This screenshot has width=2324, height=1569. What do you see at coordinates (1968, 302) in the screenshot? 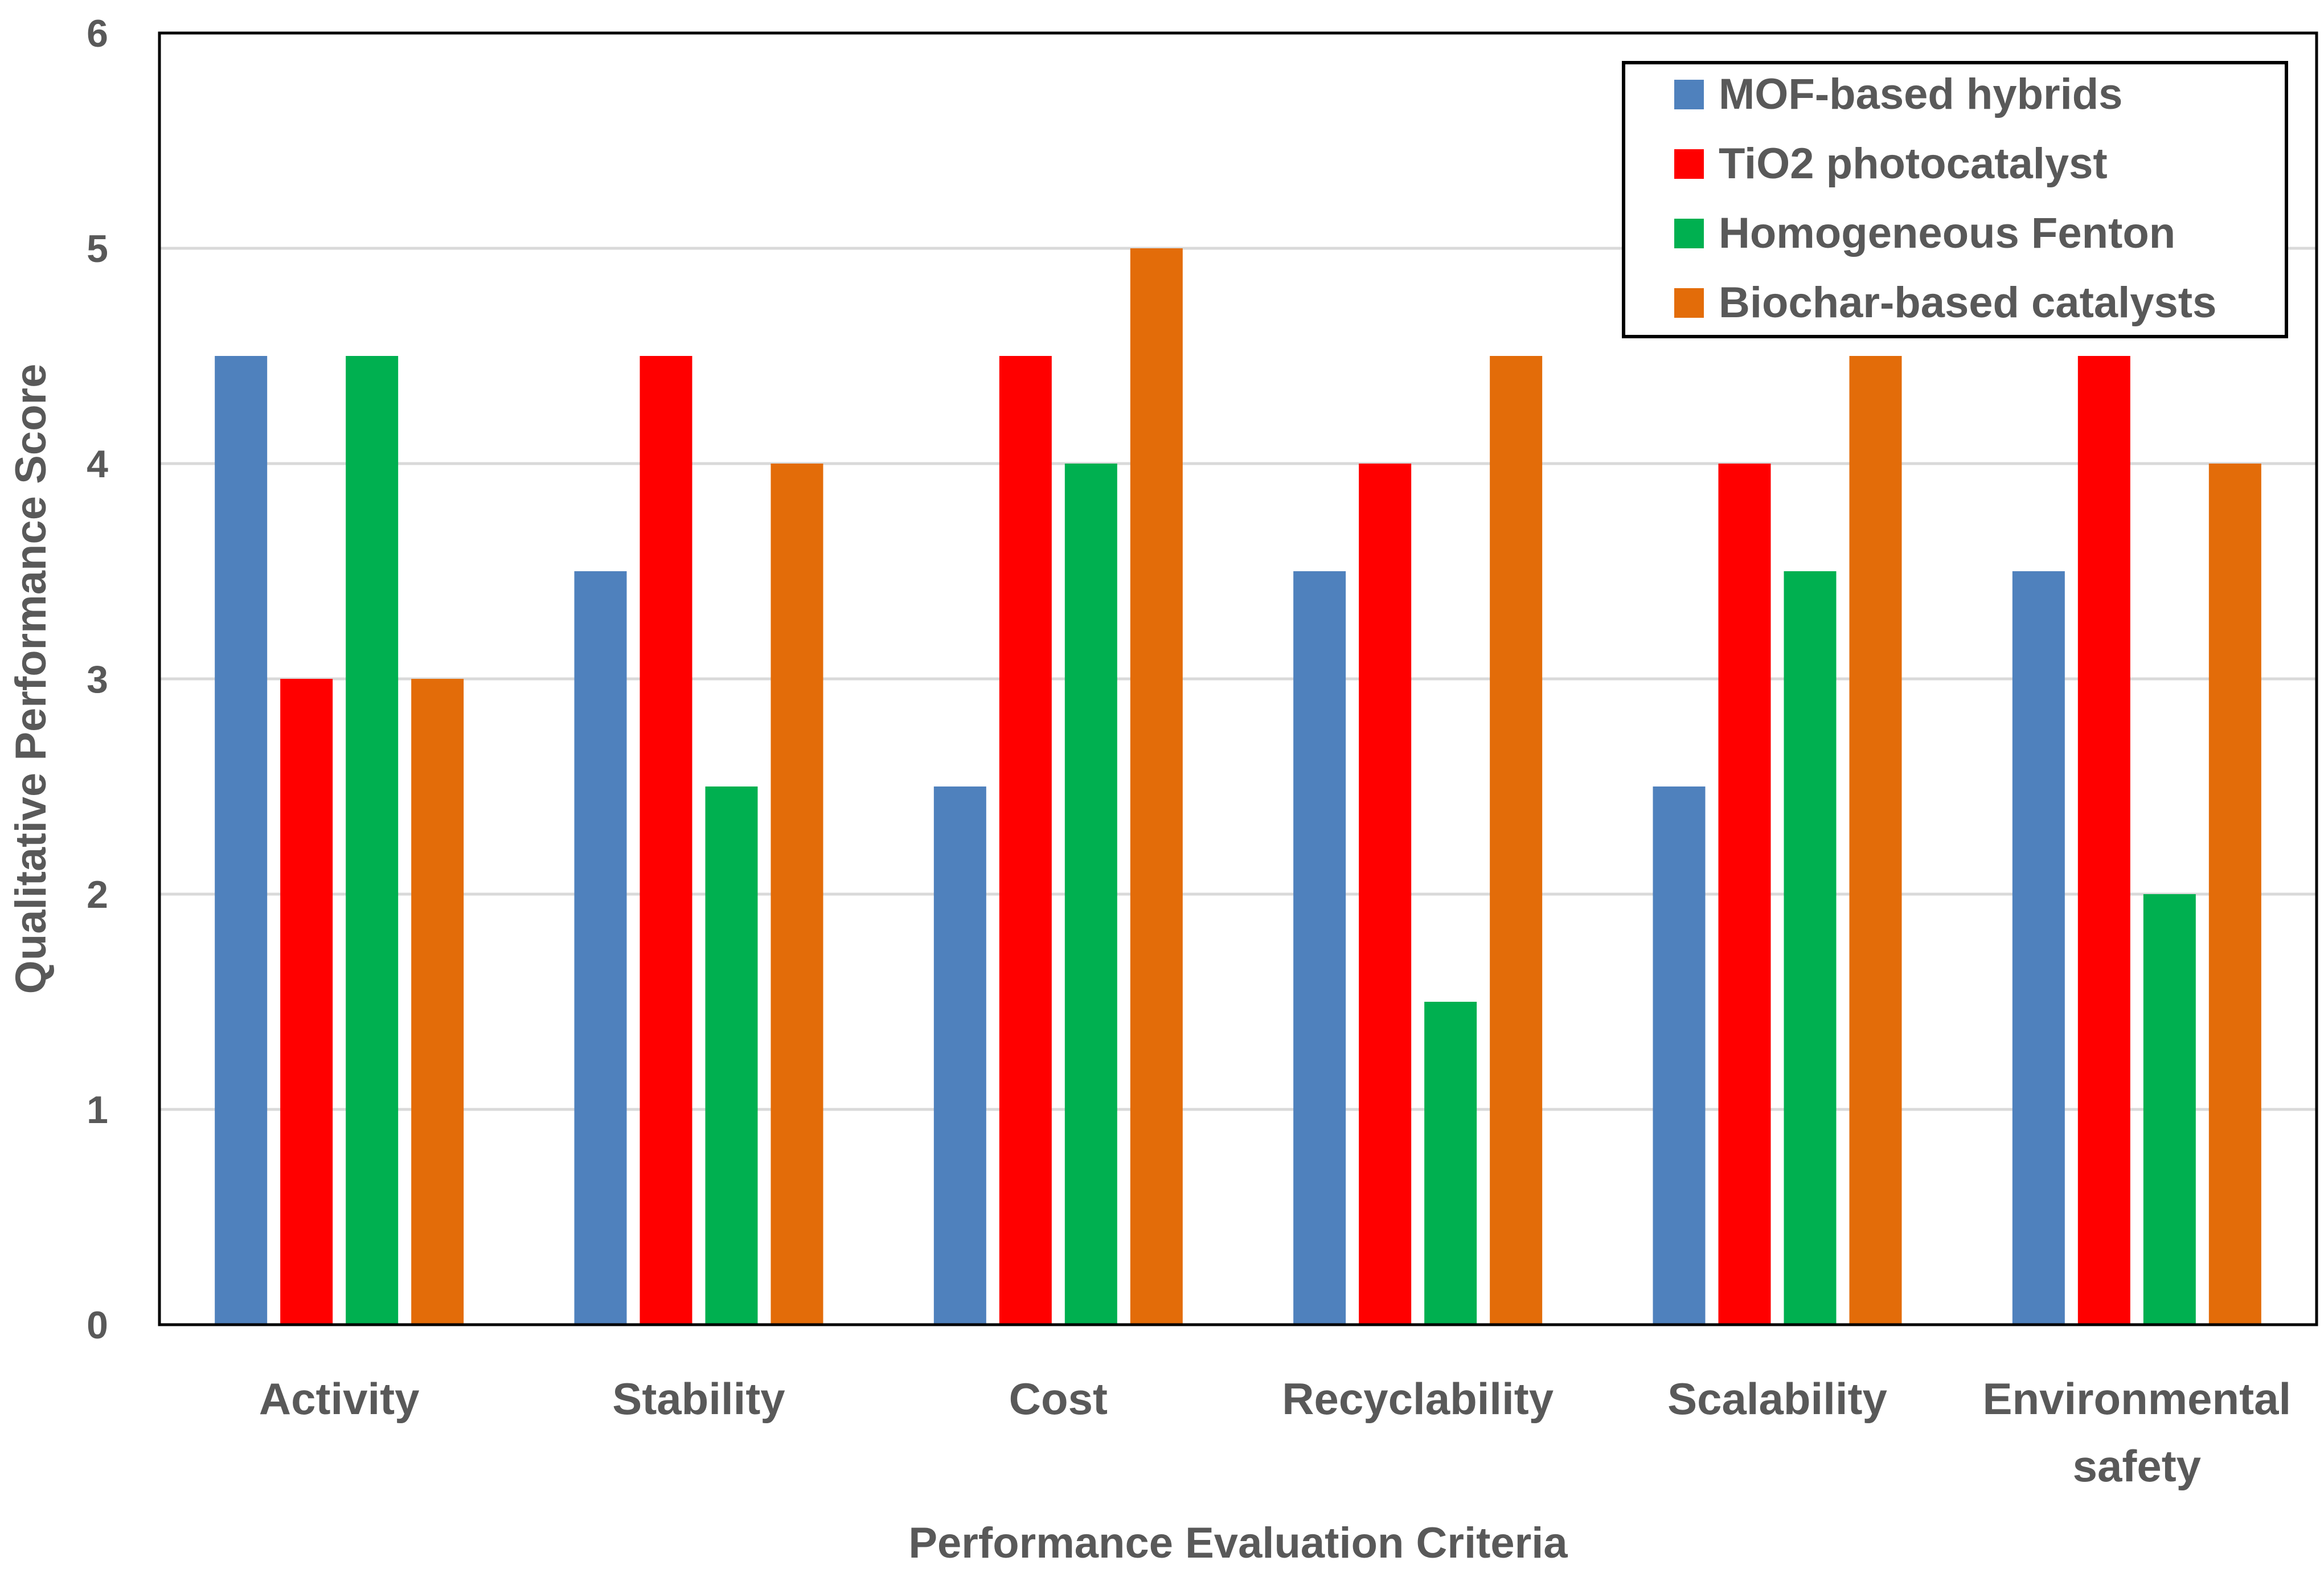
I see `legend-label: Biochar-based catalysts` at bounding box center [1968, 302].